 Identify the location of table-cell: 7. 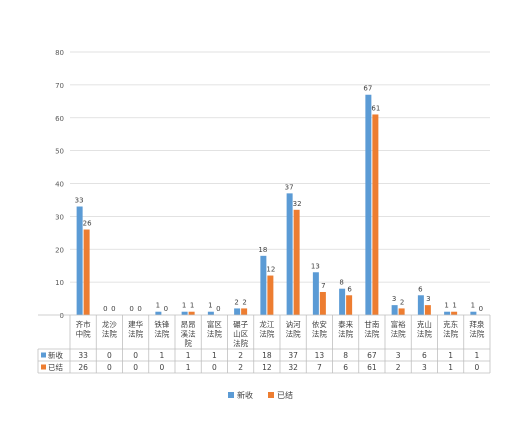
(319, 367).